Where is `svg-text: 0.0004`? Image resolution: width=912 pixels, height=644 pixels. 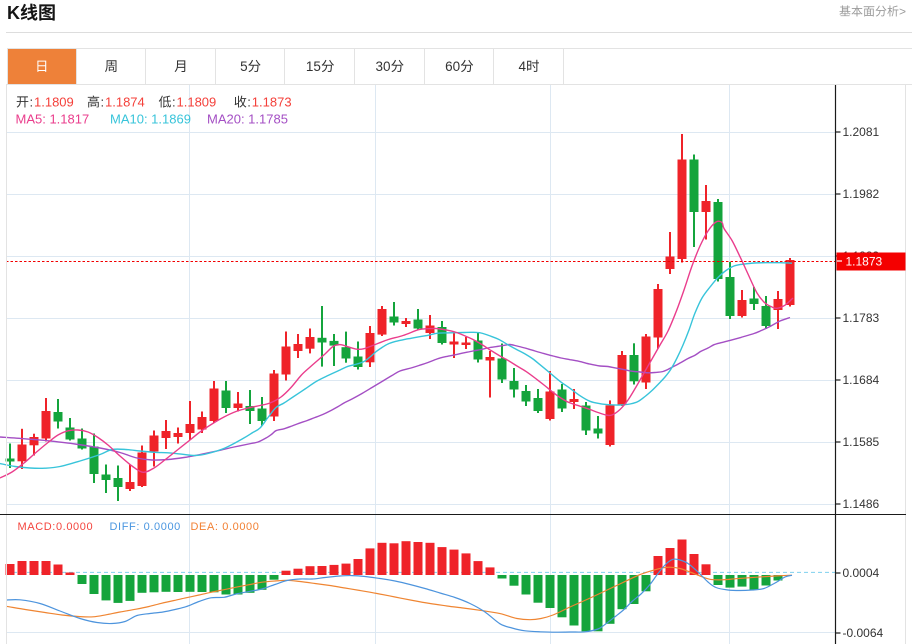 svg-text: 0.0004 is located at coordinates (861, 573).